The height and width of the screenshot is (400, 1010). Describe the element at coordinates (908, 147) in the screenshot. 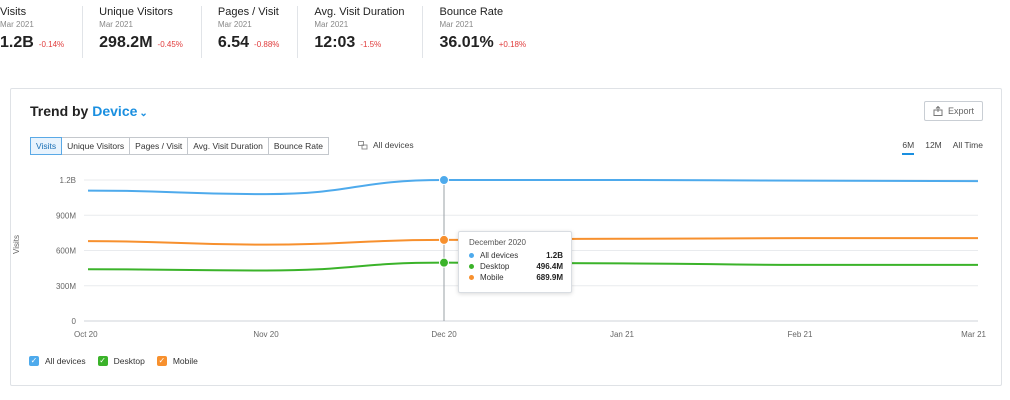

I see `range-6m: 6M` at that location.